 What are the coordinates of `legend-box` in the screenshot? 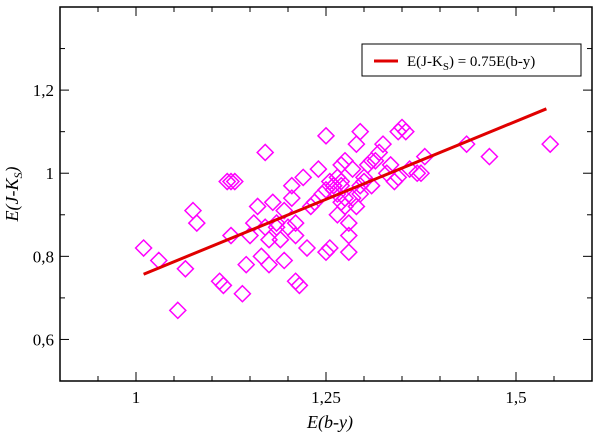 It's located at (471, 60).